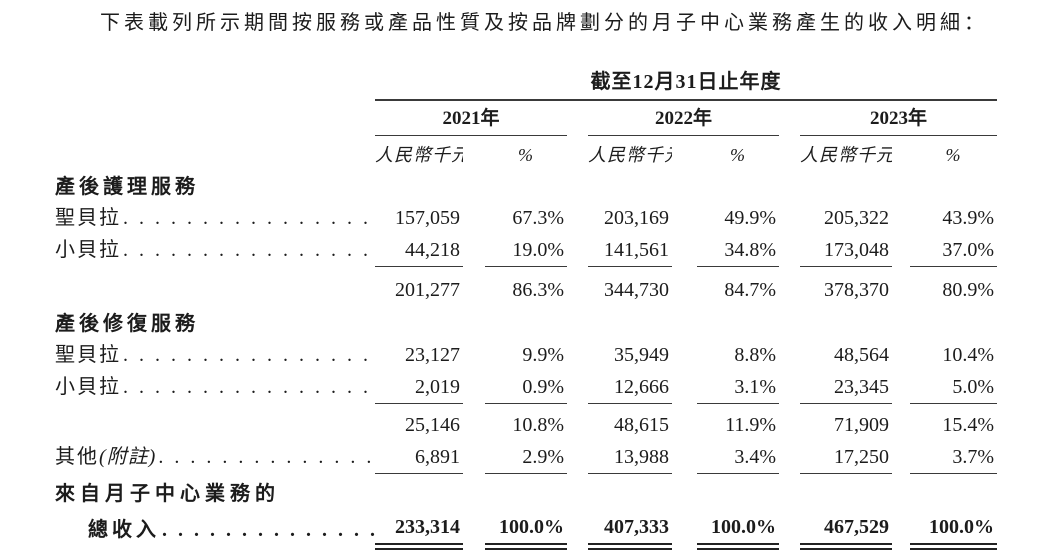 This screenshot has width=1051, height=556. I want to click on pct-label-2022: %, so click(738, 155).